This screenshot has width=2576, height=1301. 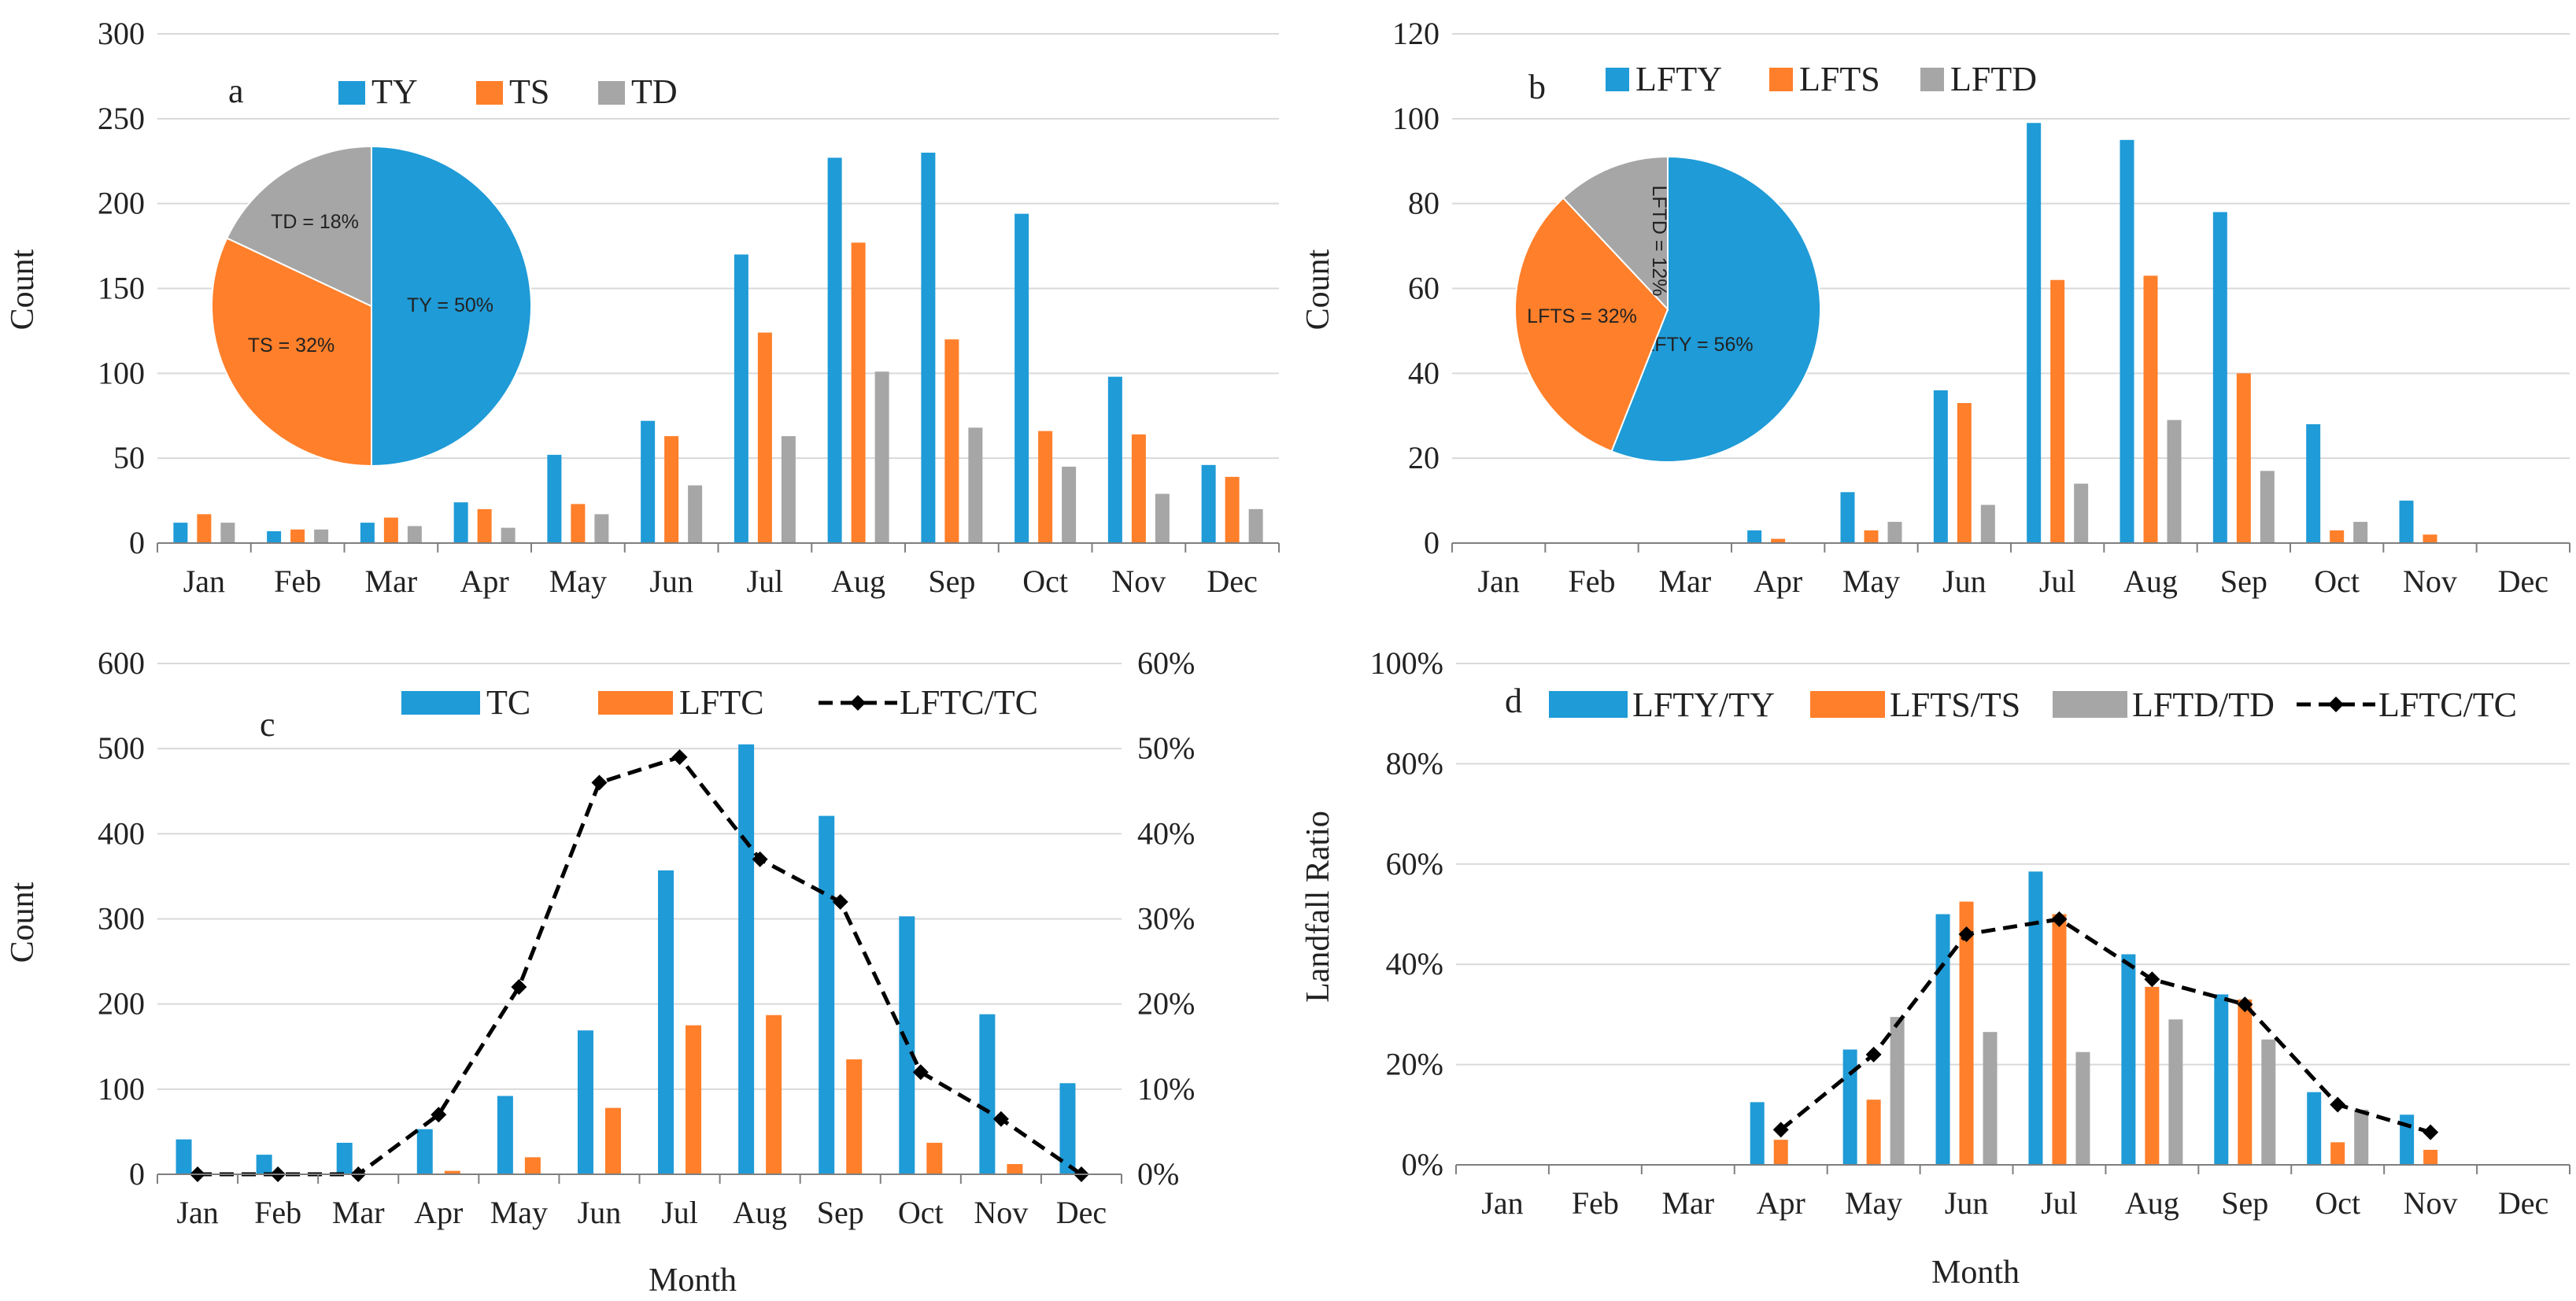 I want to click on legend-swatch-lfts, so click(x=1781, y=79).